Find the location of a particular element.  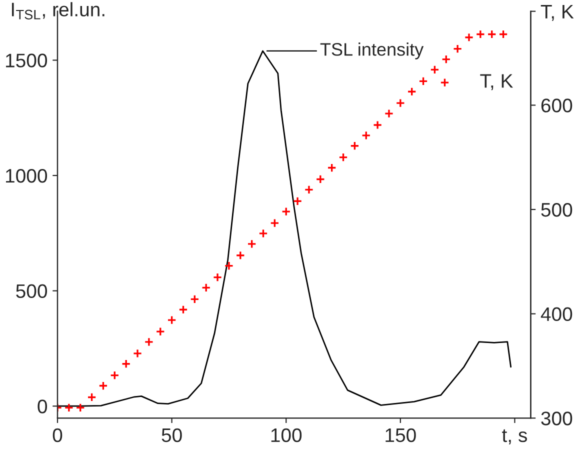

y-tick-label: 1000 is located at coordinates (27, 175).